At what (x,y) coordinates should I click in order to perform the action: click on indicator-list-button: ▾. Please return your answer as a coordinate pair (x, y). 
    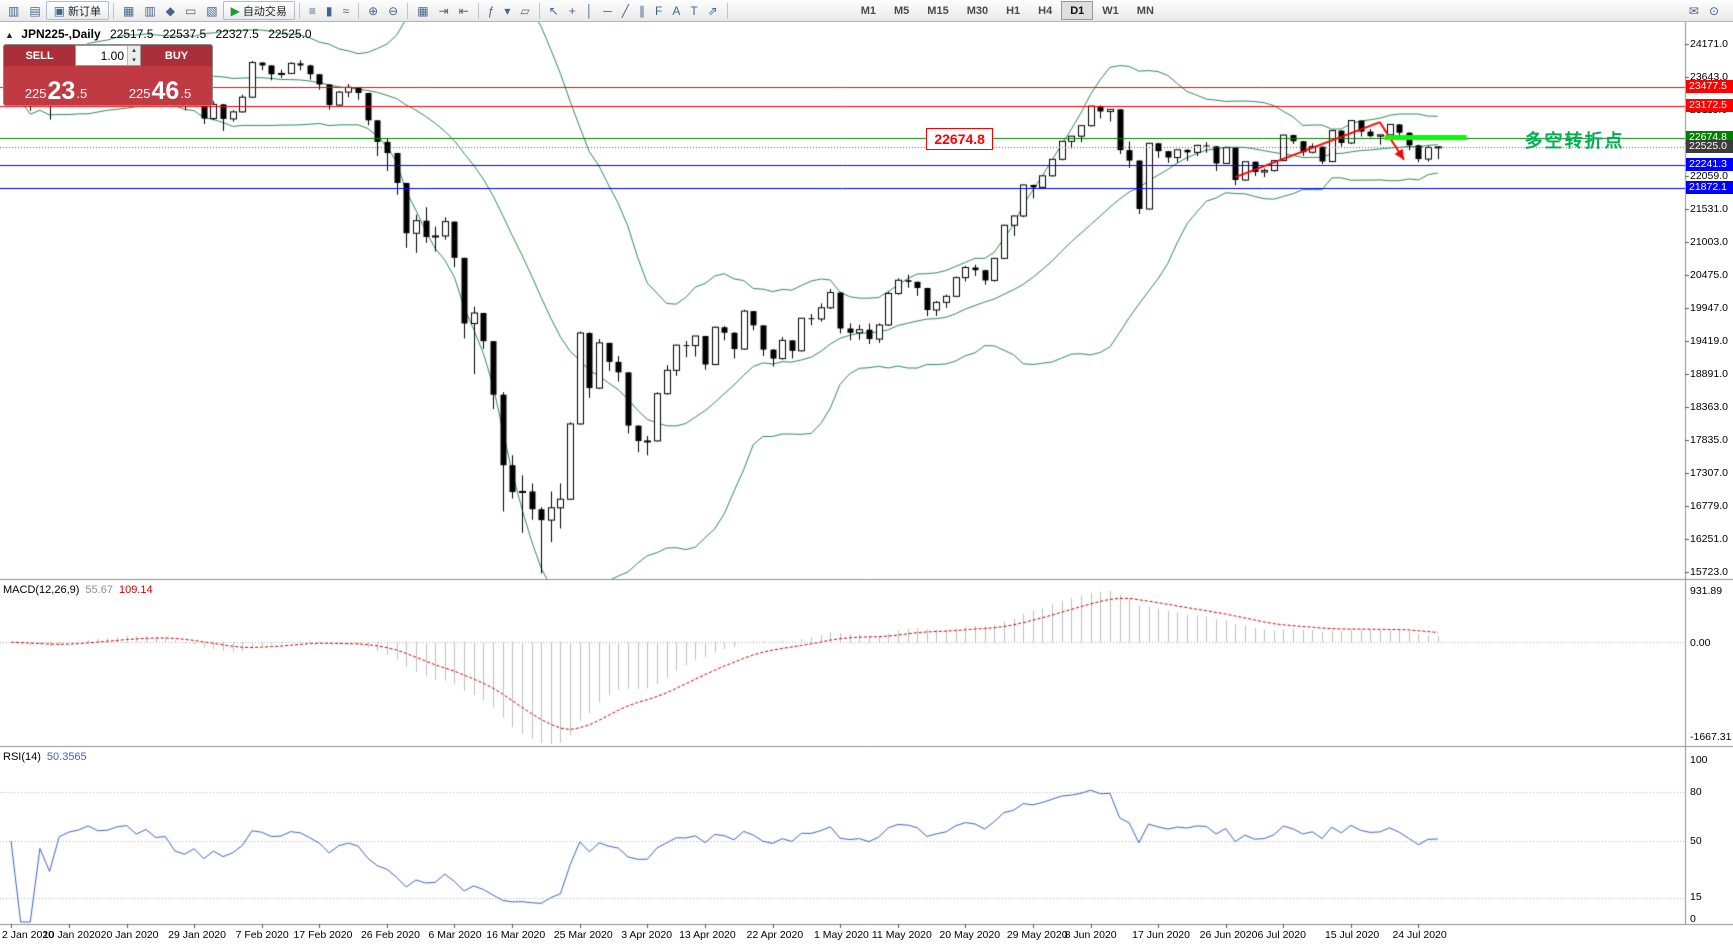
    Looking at the image, I should click on (507, 10).